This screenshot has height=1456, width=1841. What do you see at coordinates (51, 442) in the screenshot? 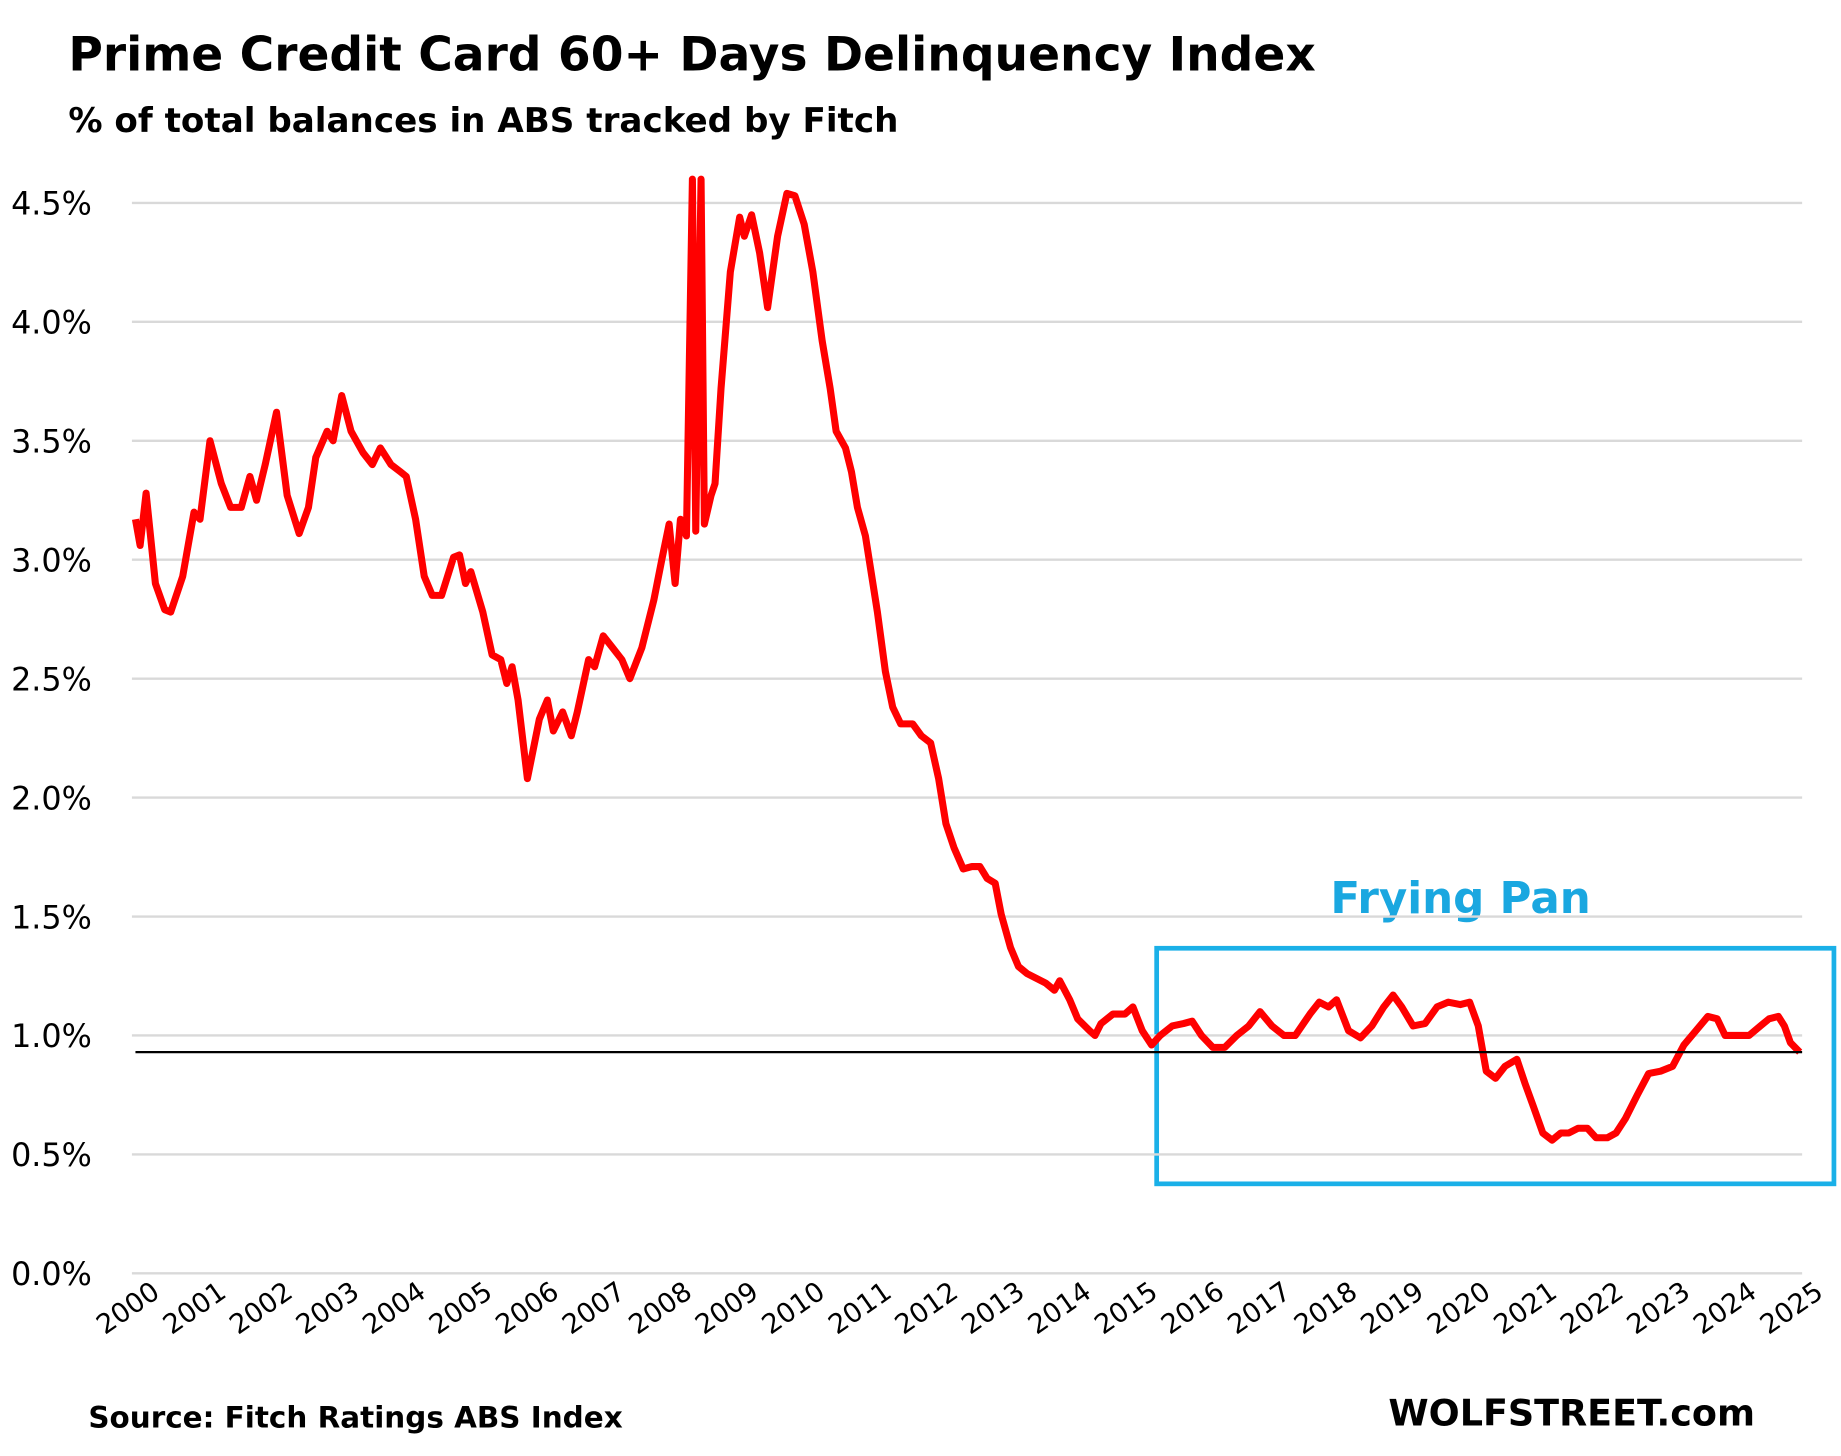
I see `y-tick-label: 3.5%` at bounding box center [51, 442].